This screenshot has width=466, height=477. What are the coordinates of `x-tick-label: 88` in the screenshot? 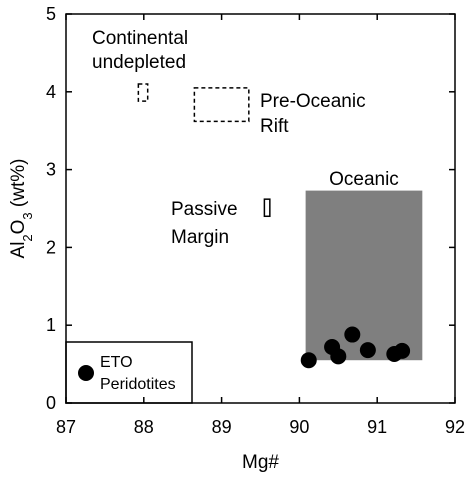 It's located at (144, 427).